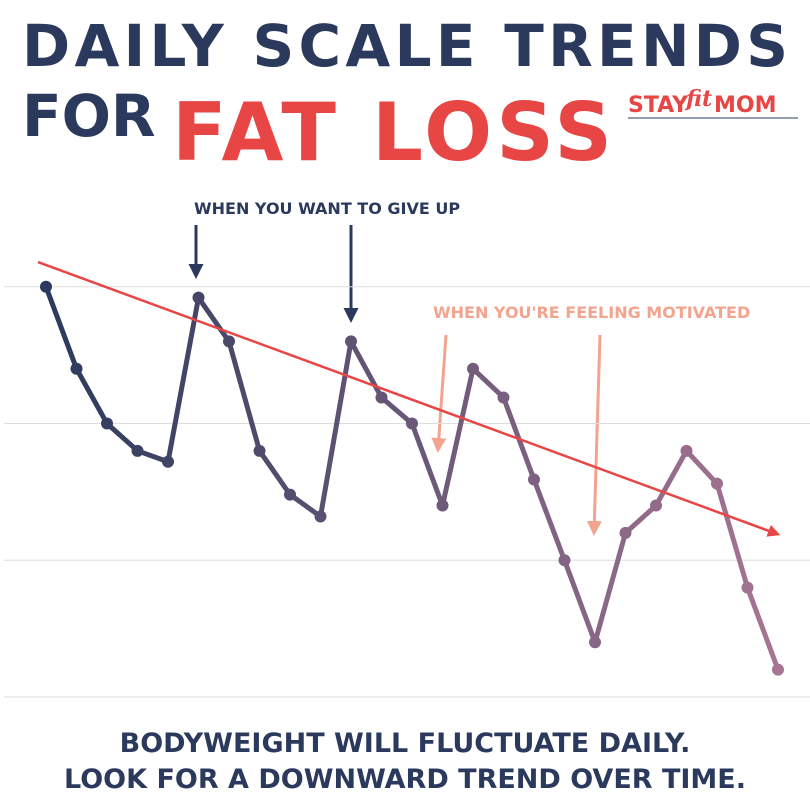  Describe the element at coordinates (591, 312) in the screenshot. I see `annotation: WHEN YOU'RE FEELING MOTIVATED` at that location.